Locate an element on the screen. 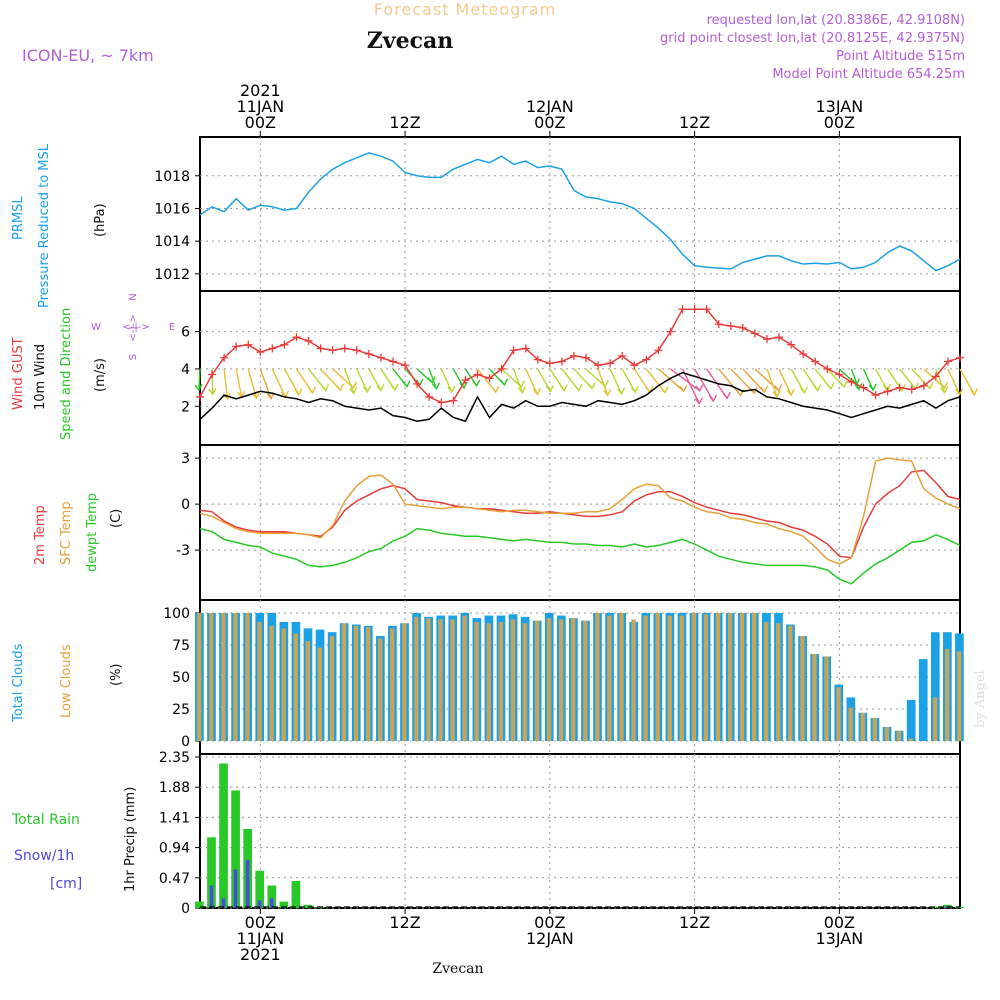 The height and width of the screenshot is (1000, 1000). clouds-panel: 0 25 50 75 100 is located at coordinates (563, 677).